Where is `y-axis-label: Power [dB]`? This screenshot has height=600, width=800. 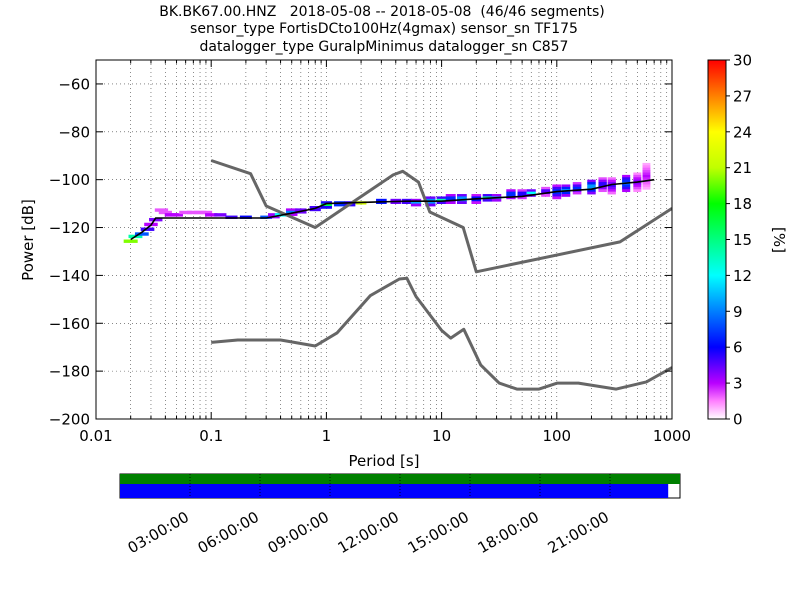
y-axis-label: Power [dB] is located at coordinates (28, 240).